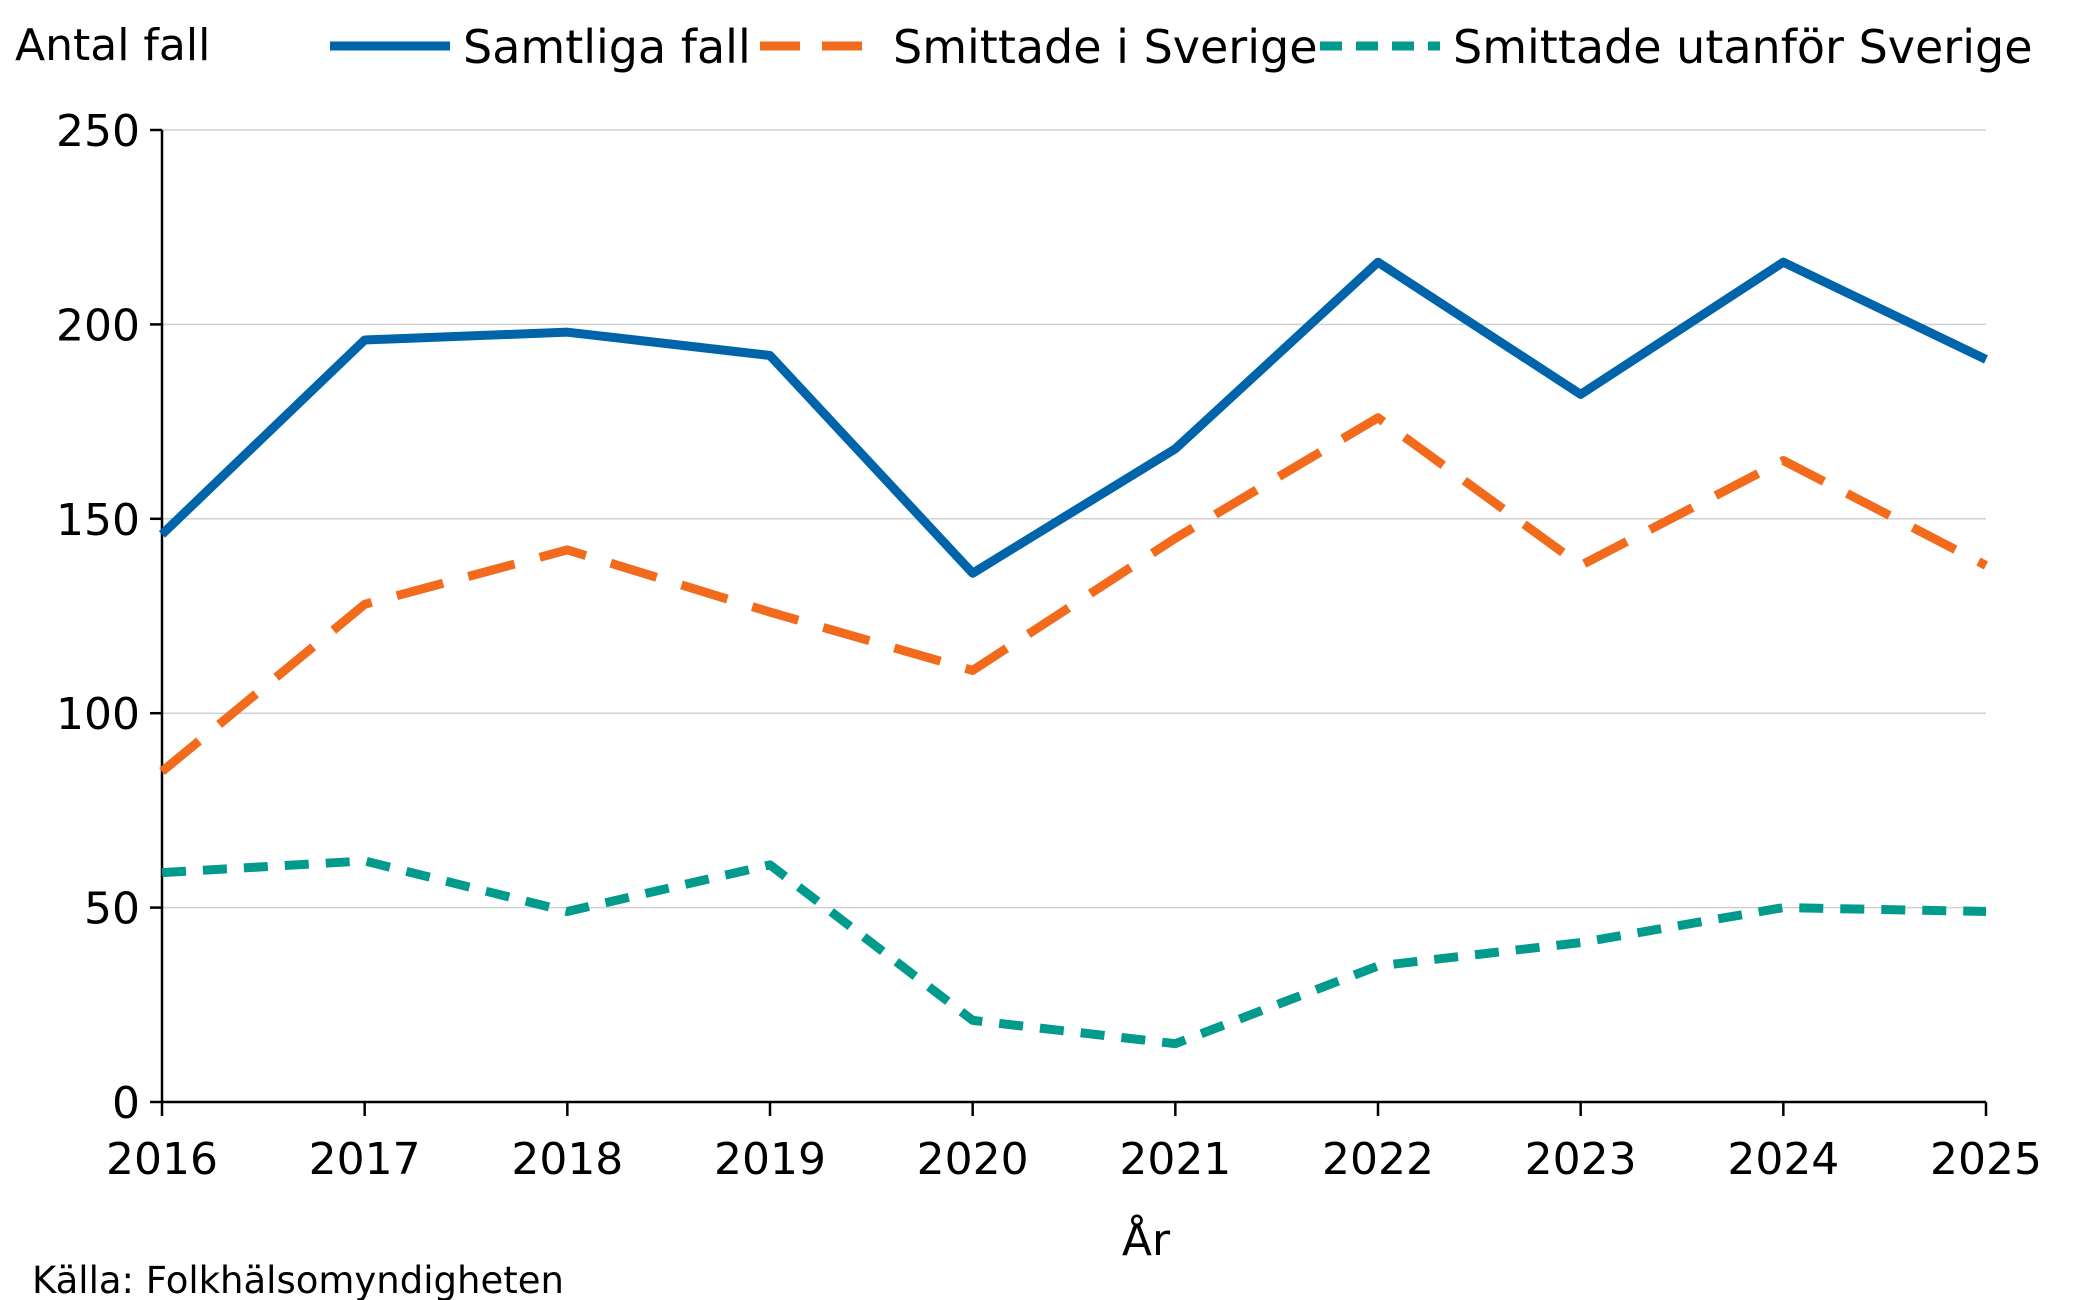 The image size is (2079, 1300). What do you see at coordinates (126, 1103) in the screenshot?
I see `y-tick-label: 0` at bounding box center [126, 1103].